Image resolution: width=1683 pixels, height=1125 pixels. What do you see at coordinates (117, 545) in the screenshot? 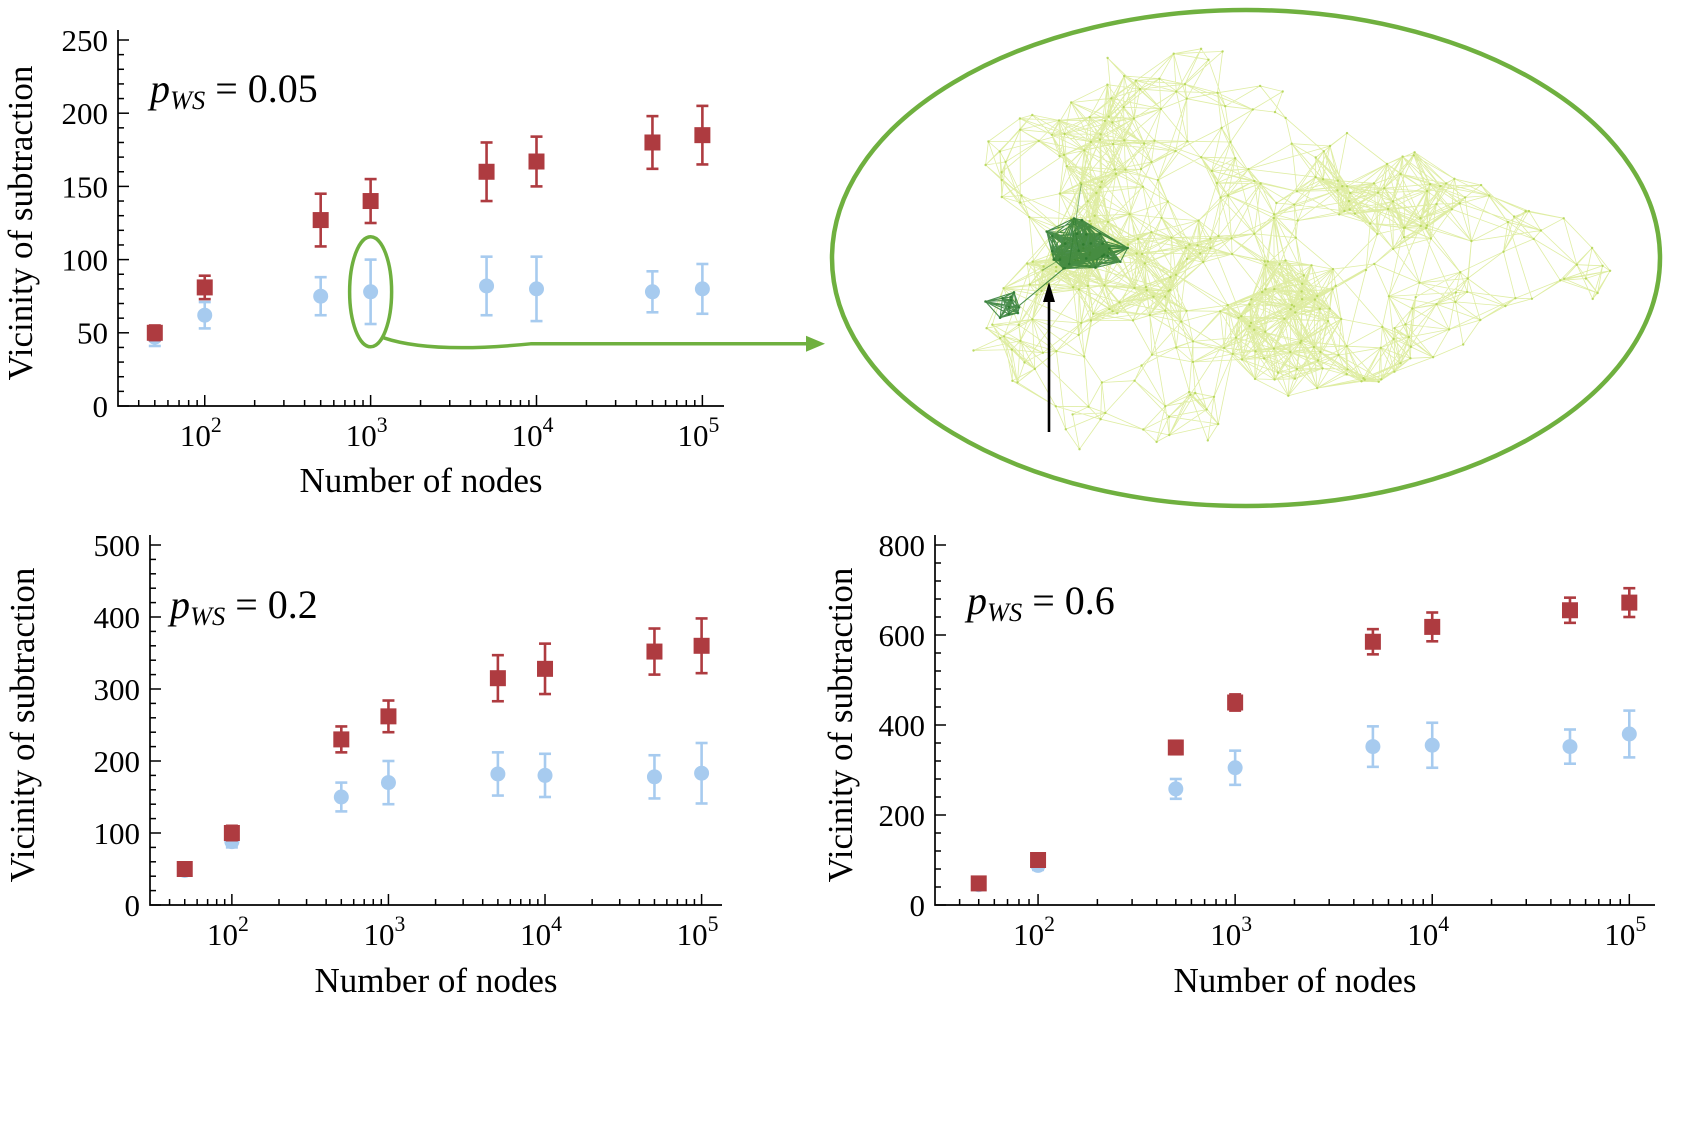
I see `y-tick-label: 500` at bounding box center [117, 545].